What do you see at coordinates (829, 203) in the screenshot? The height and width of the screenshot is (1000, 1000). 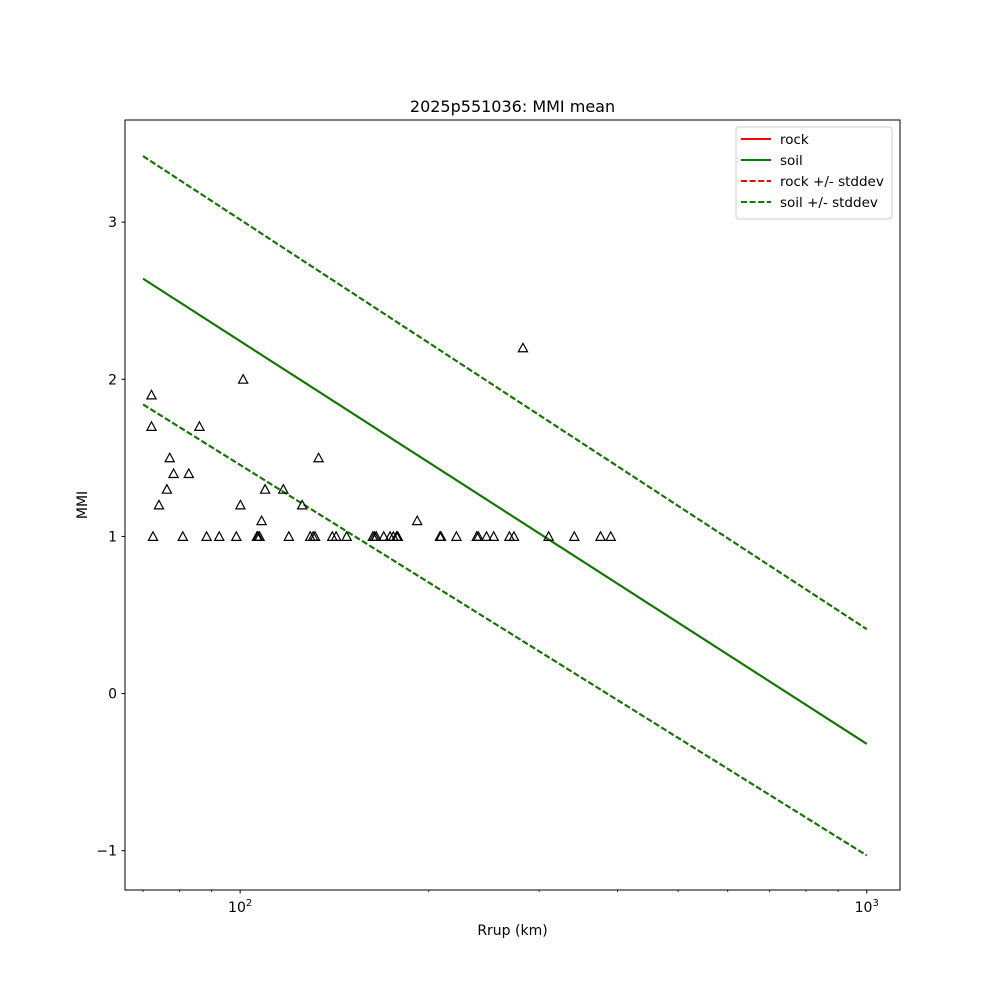 I see `legend-label: soil +/- stddev` at bounding box center [829, 203].